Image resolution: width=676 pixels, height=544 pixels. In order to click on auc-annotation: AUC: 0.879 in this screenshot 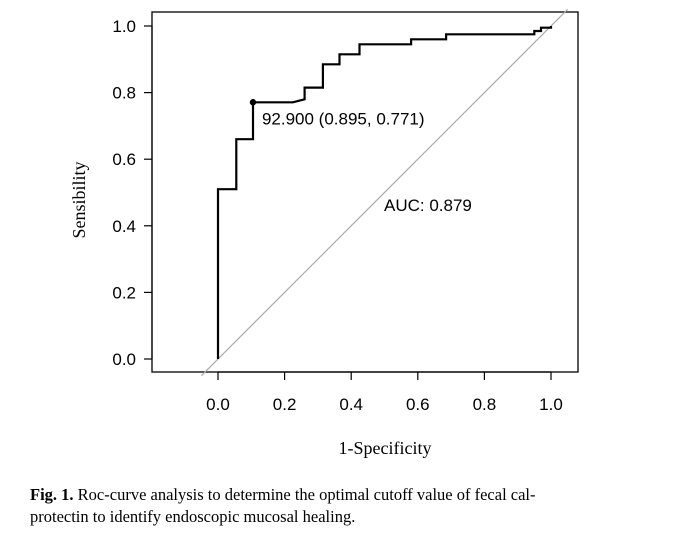, I will do `click(428, 205)`.